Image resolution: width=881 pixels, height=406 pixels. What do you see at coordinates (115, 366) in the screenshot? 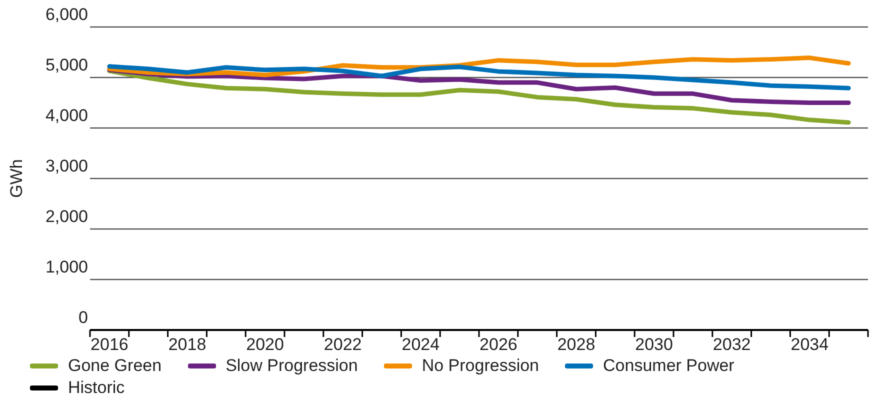
I see `legend-label: Gone Green` at bounding box center [115, 366].